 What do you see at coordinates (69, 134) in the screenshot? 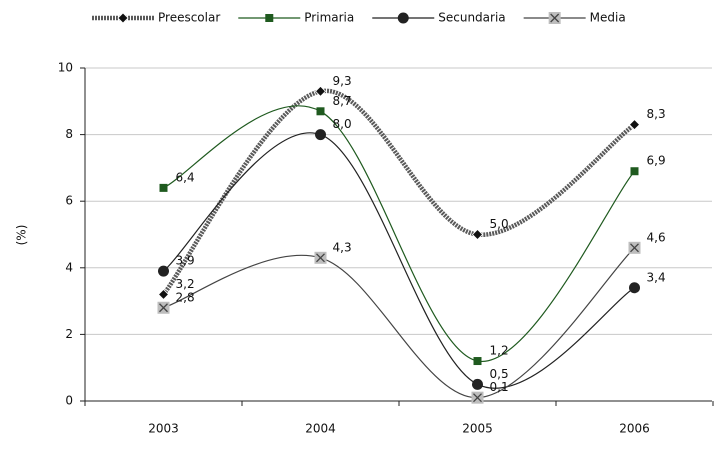
I see `y-tick-label: 8` at bounding box center [69, 134].